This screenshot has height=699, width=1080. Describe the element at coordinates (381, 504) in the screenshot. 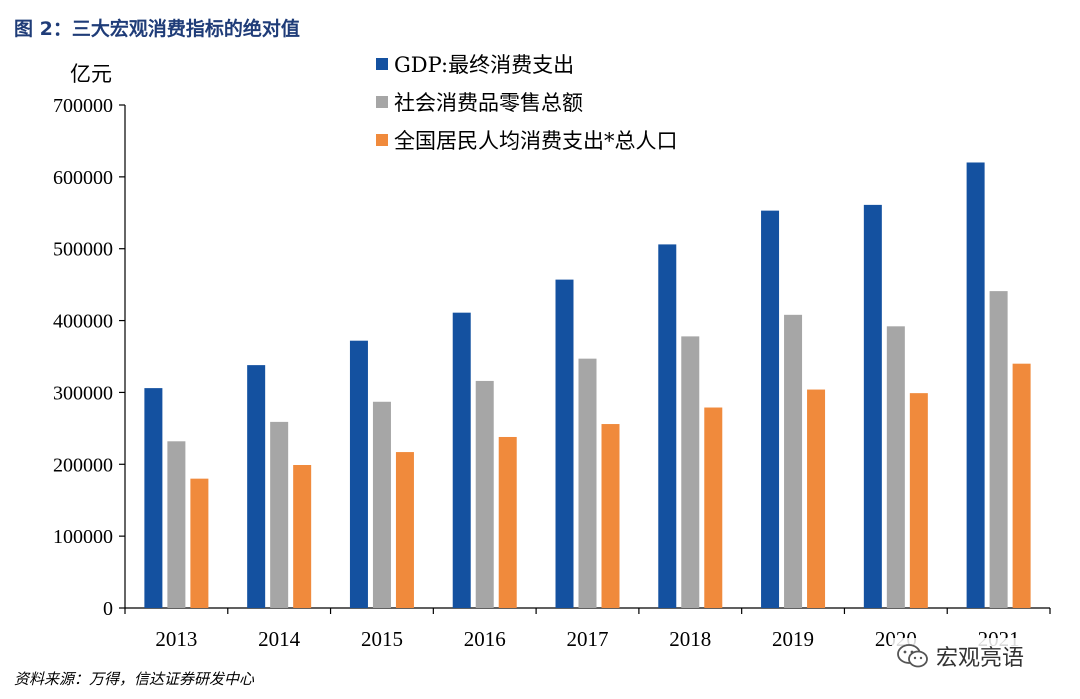

I see `bar-retail-2015` at that location.